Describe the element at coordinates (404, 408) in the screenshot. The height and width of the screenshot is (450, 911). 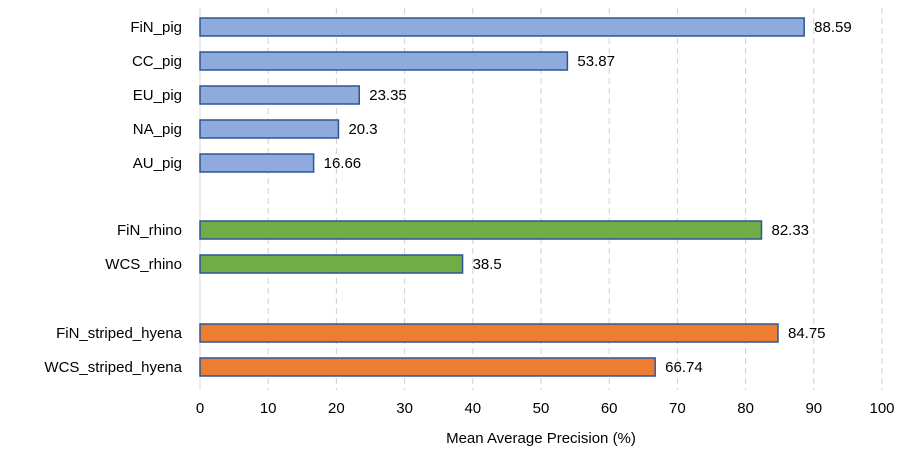
I see `x-tick-label: 30` at that location.